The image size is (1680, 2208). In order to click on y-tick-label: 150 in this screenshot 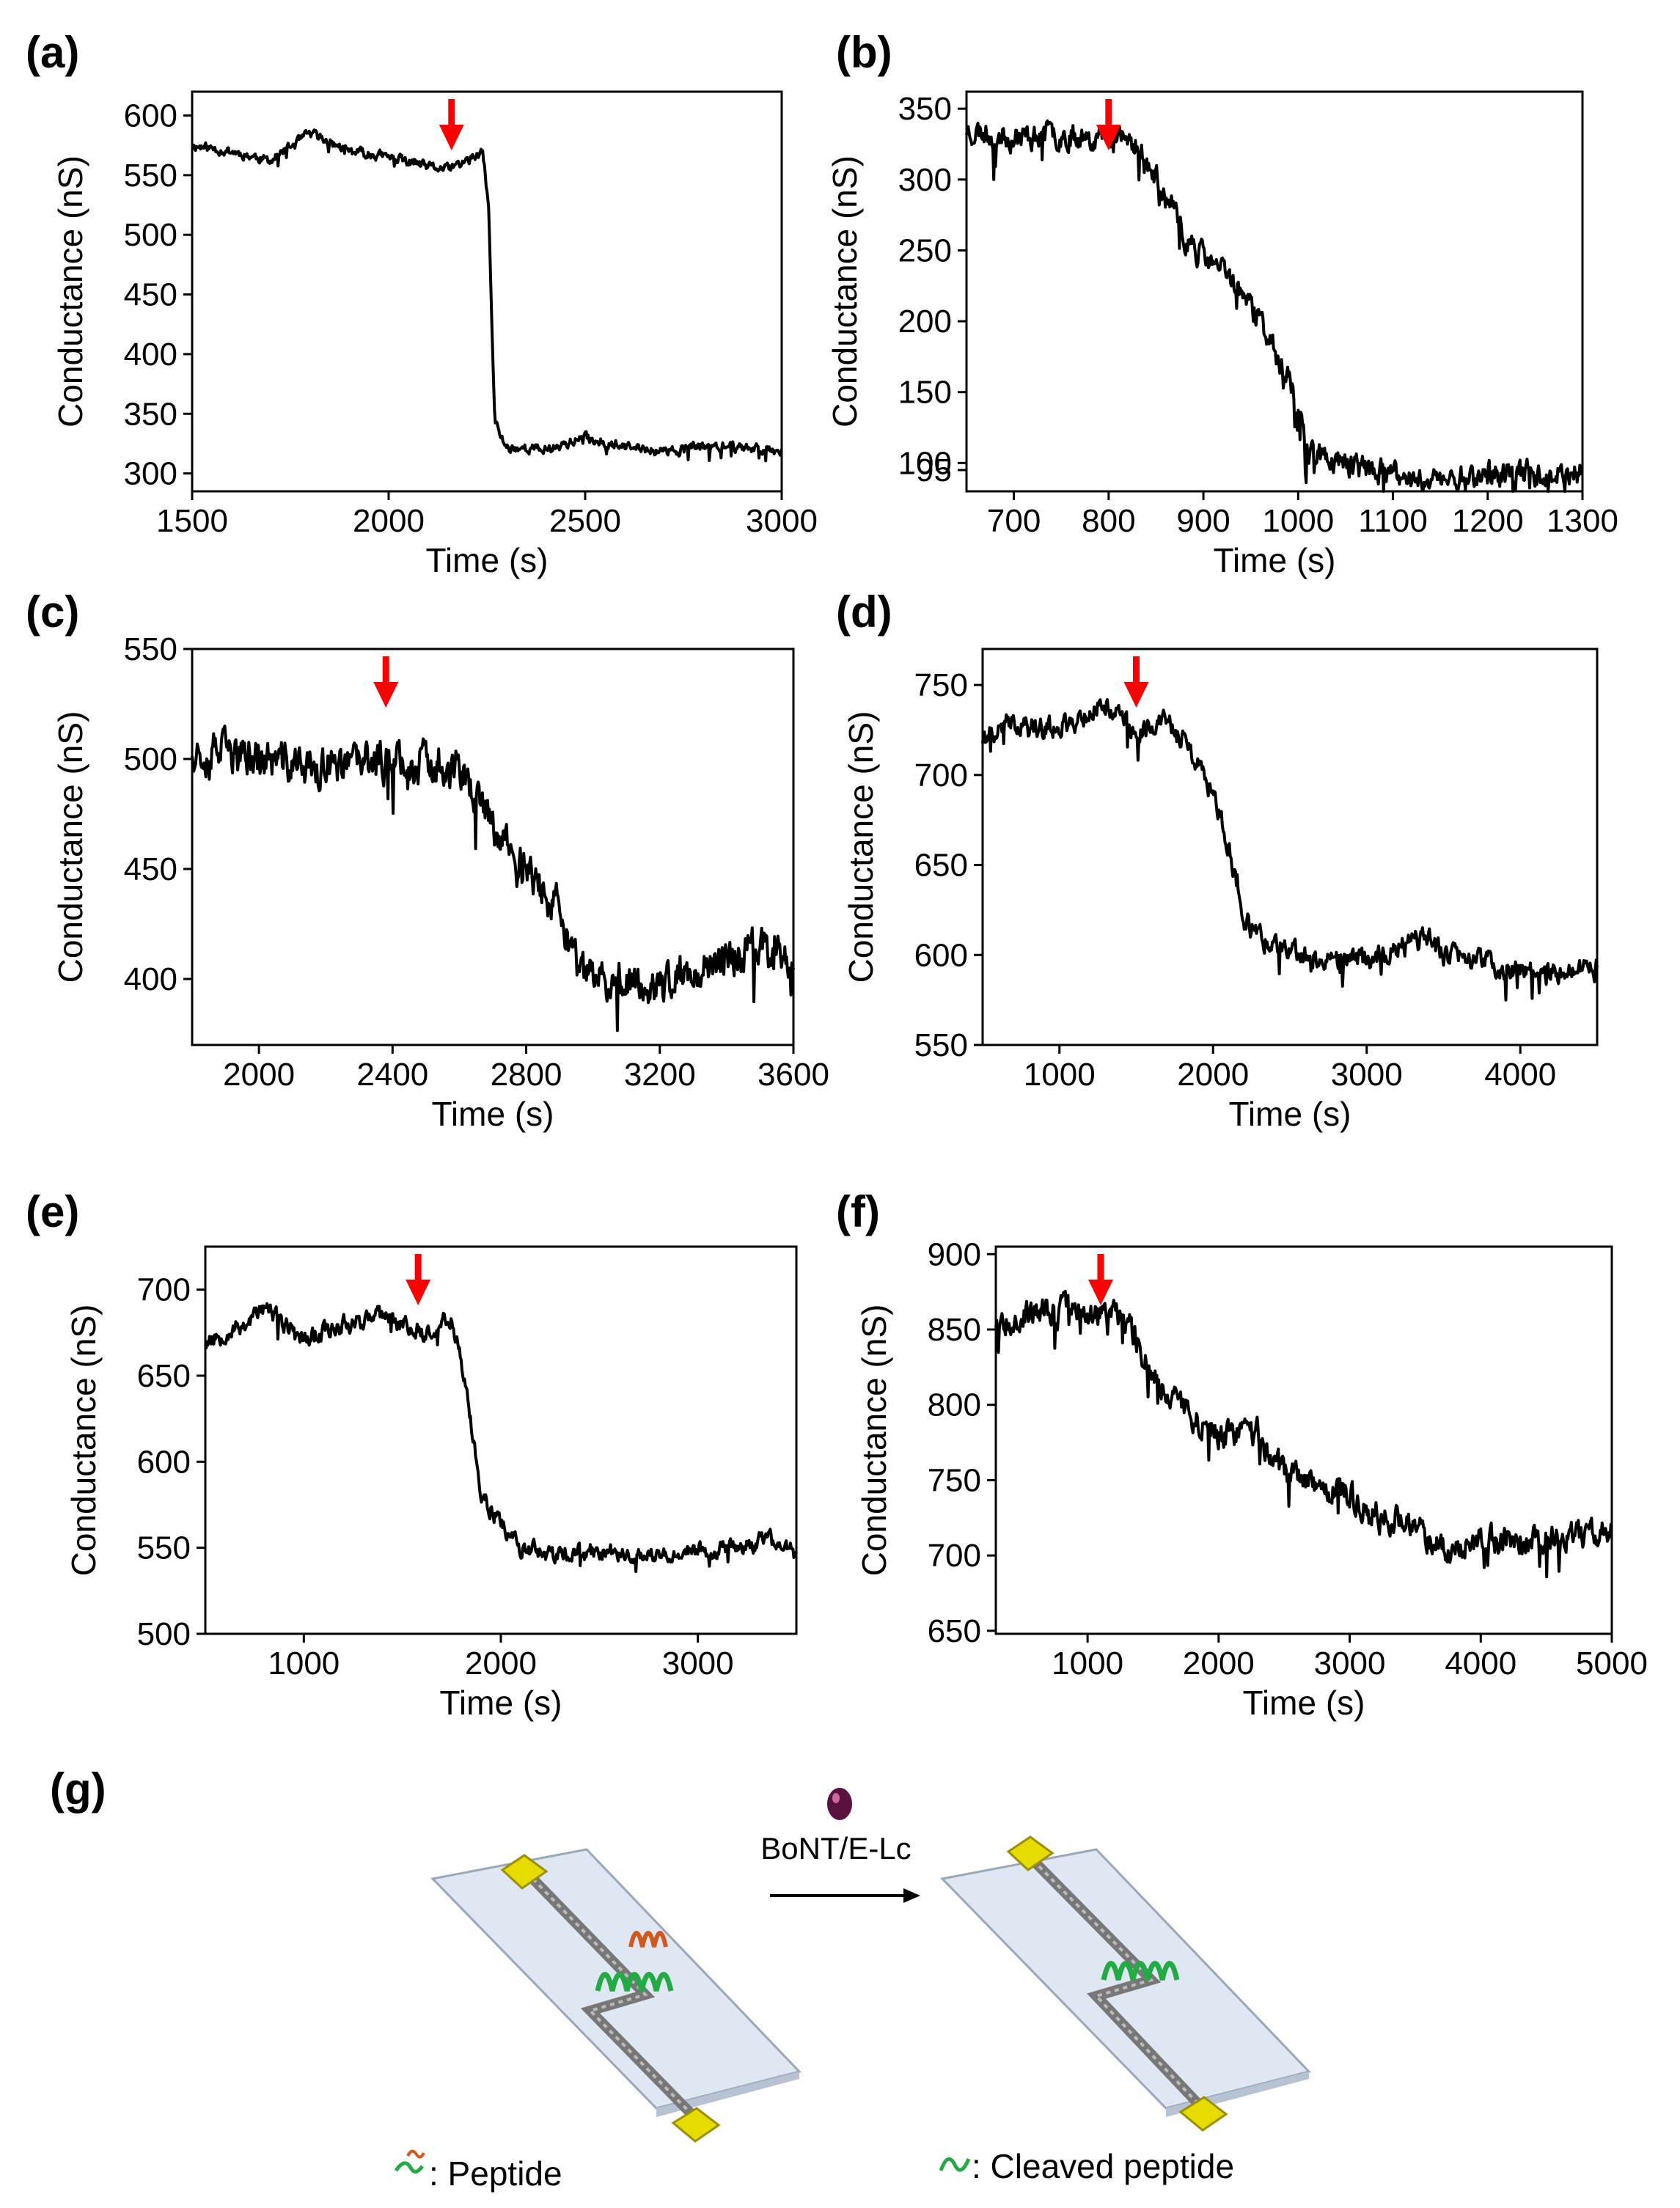, I will do `click(925, 393)`.